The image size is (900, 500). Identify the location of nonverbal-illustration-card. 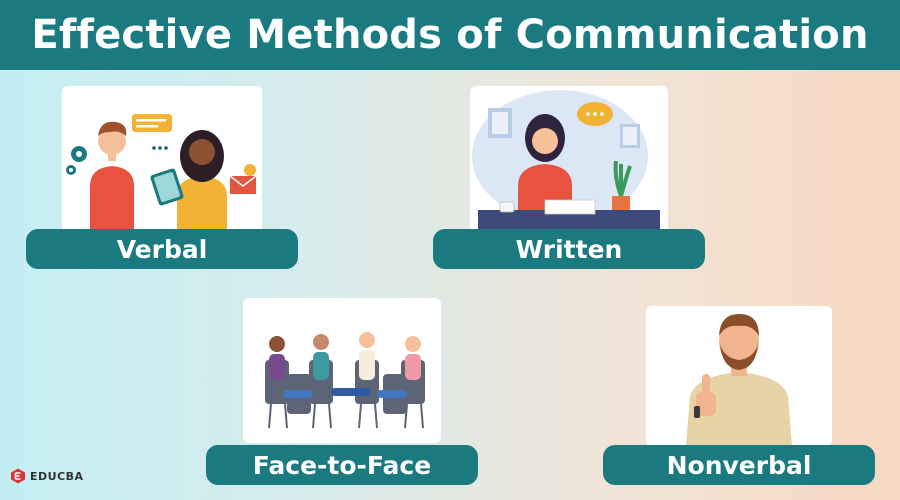
(739, 376).